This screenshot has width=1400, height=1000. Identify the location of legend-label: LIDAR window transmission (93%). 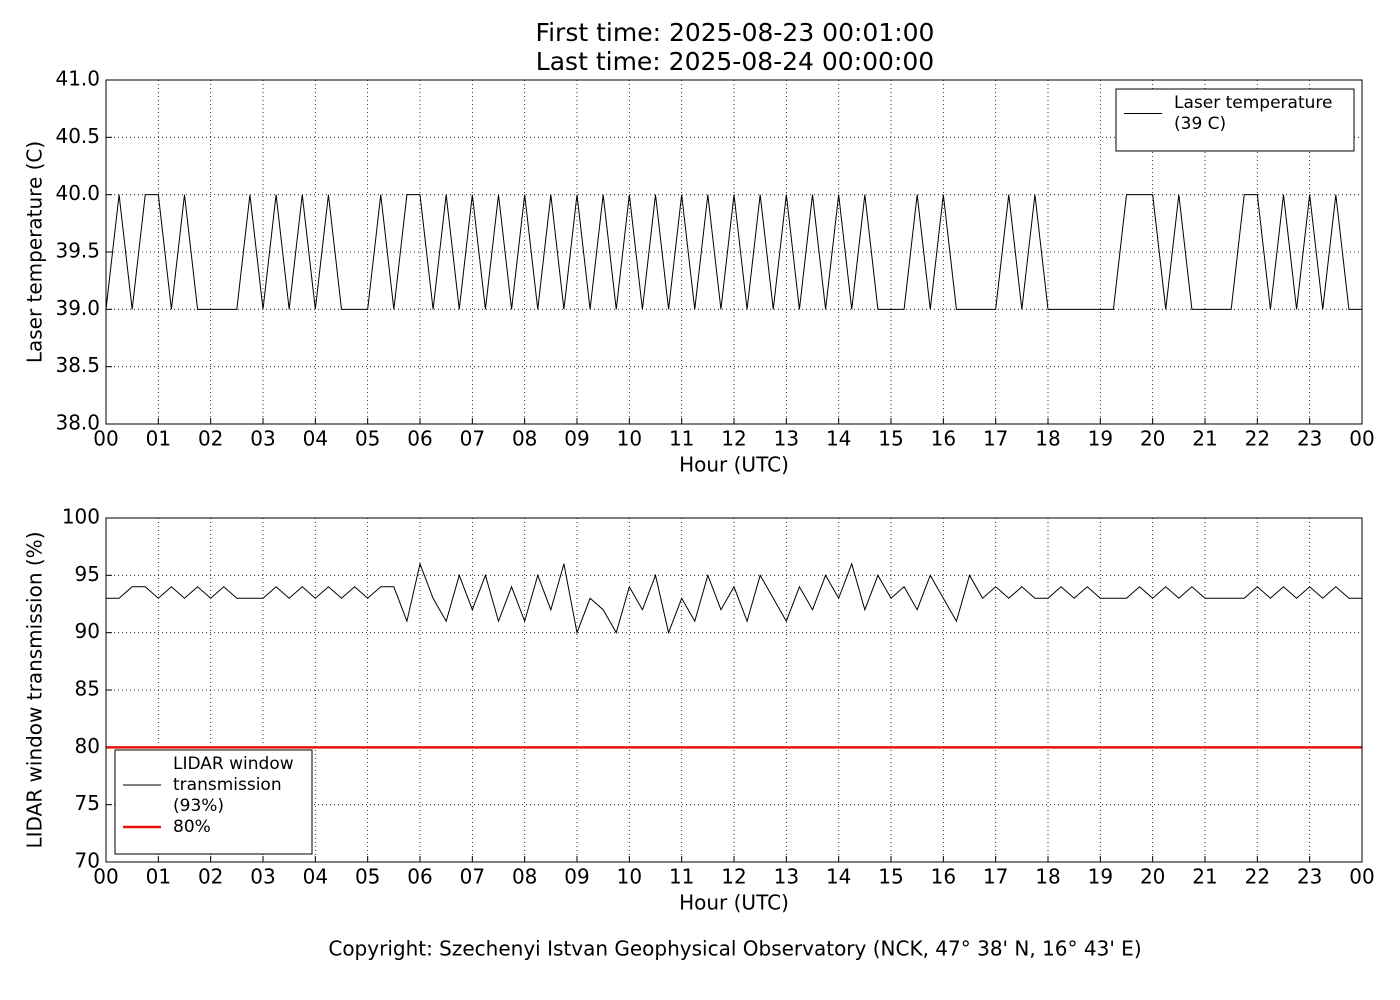
(233, 785).